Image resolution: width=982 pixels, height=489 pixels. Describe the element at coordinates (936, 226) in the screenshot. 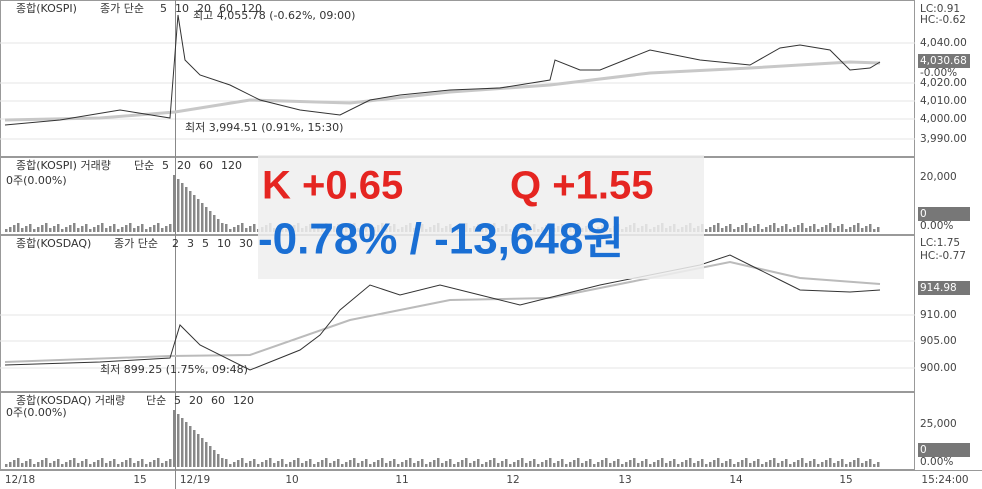

I see `axis-label: 0.00%` at that location.